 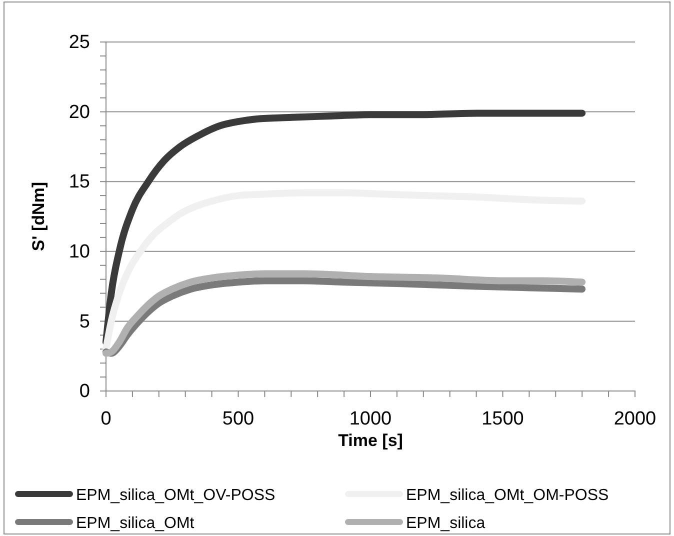 What do you see at coordinates (635, 419) in the screenshot?
I see `x-tick-label: 2000` at bounding box center [635, 419].